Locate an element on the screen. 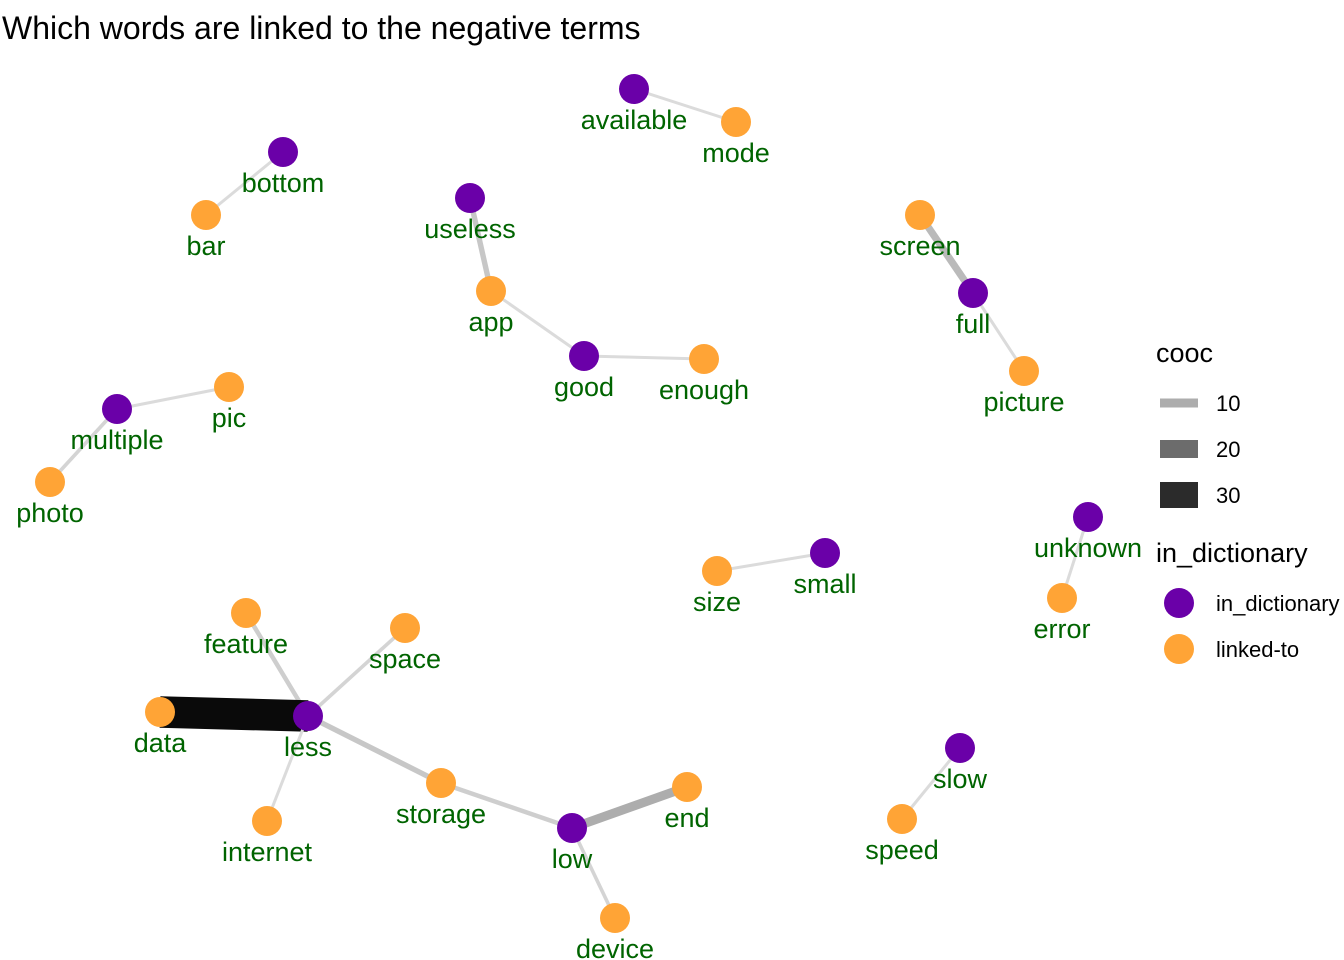 The width and height of the screenshot is (1344, 960). node-speed is located at coordinates (902, 819).